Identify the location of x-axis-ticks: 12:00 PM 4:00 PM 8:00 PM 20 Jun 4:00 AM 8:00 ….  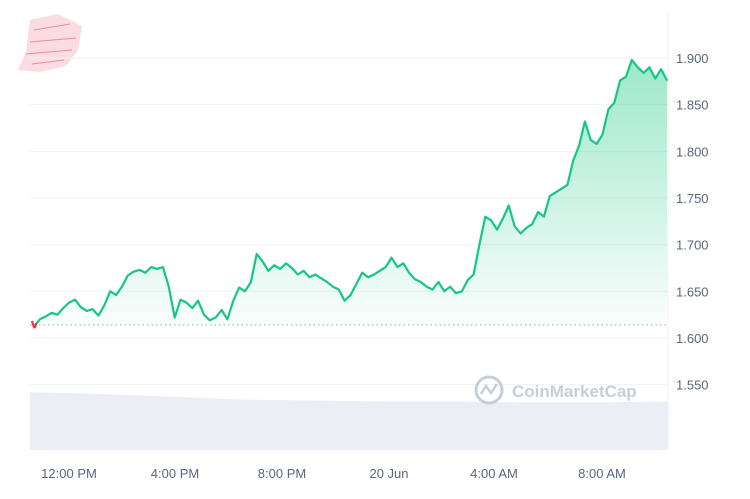
(333, 473).